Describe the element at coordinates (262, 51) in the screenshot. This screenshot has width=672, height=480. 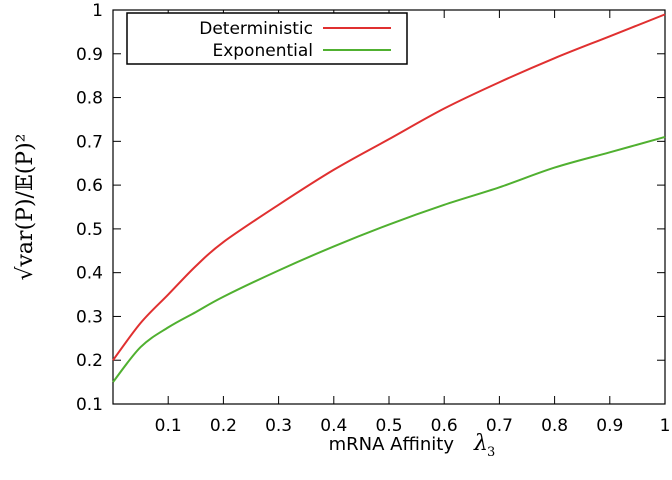
I see `legend-label-exponential: Exponential` at that location.